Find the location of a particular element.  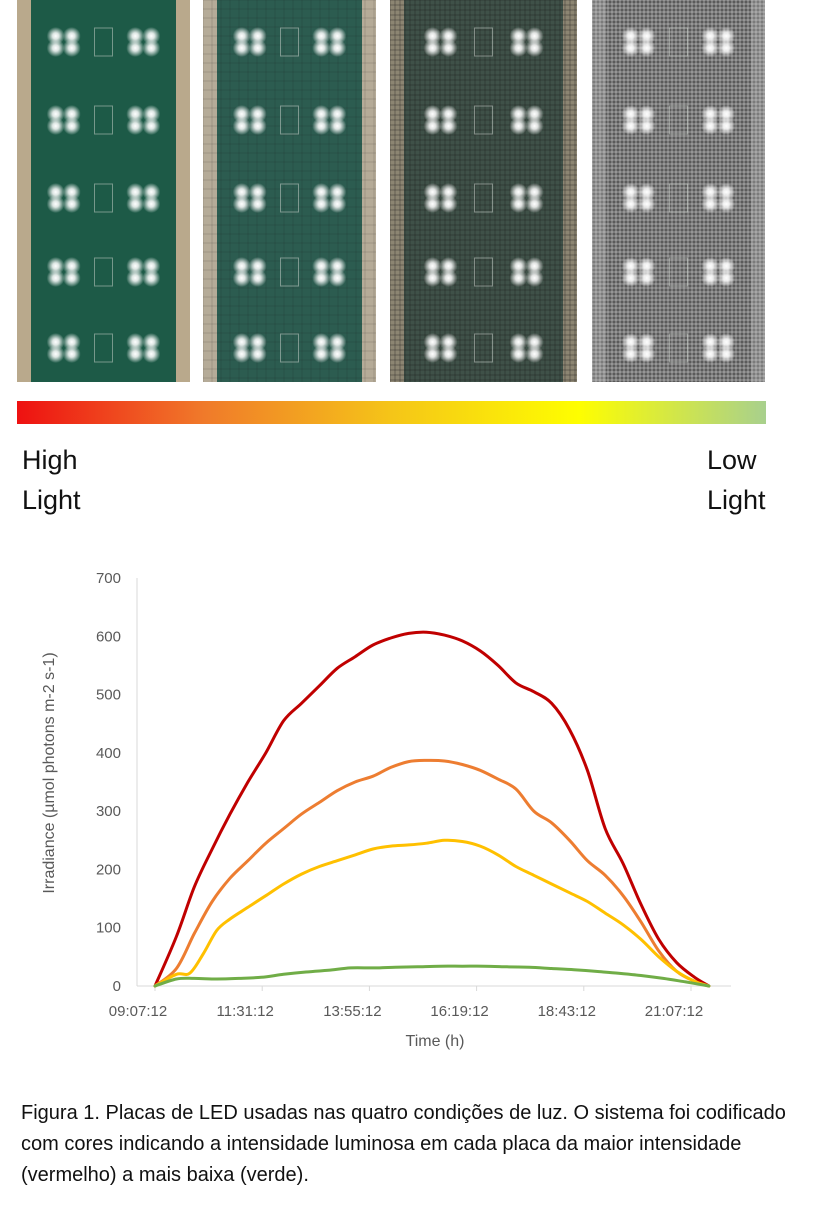

high-light-panel is located at coordinates (103, 191).